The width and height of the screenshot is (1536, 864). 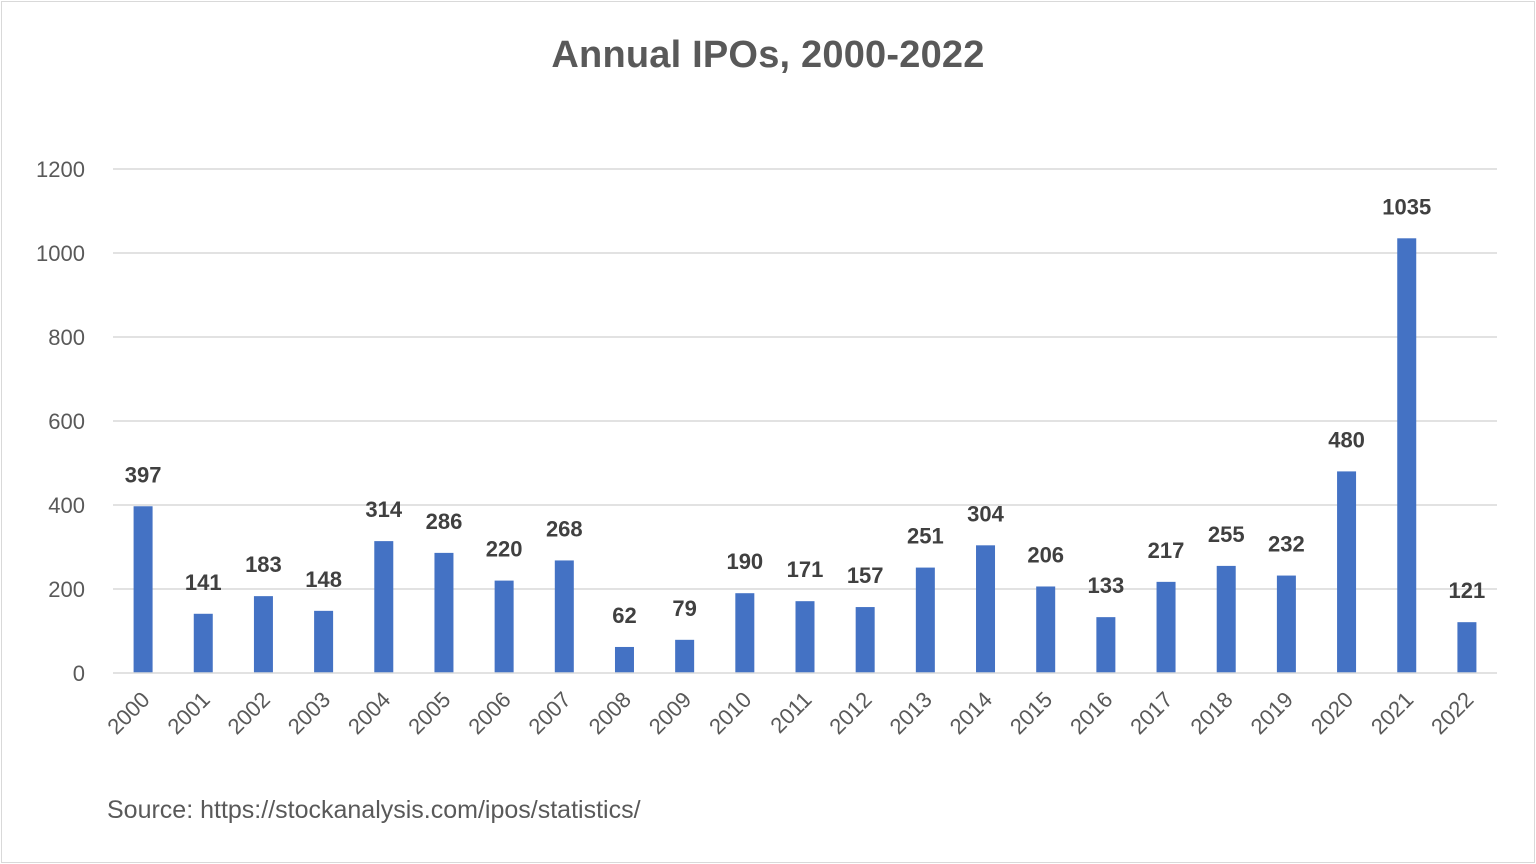 What do you see at coordinates (429, 713) in the screenshot?
I see `x-tick-label: 2005` at bounding box center [429, 713].